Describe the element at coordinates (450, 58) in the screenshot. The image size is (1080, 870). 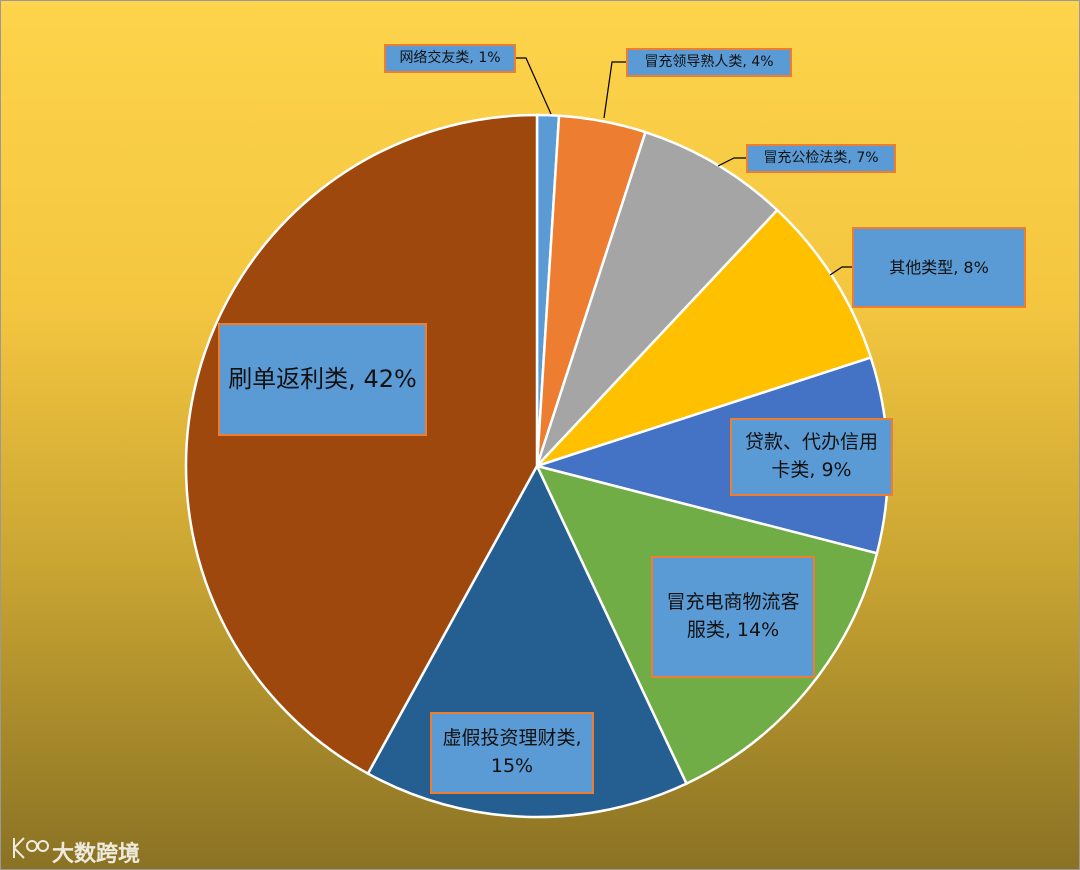
I see `data-label: 网络交友类, 1%` at that location.